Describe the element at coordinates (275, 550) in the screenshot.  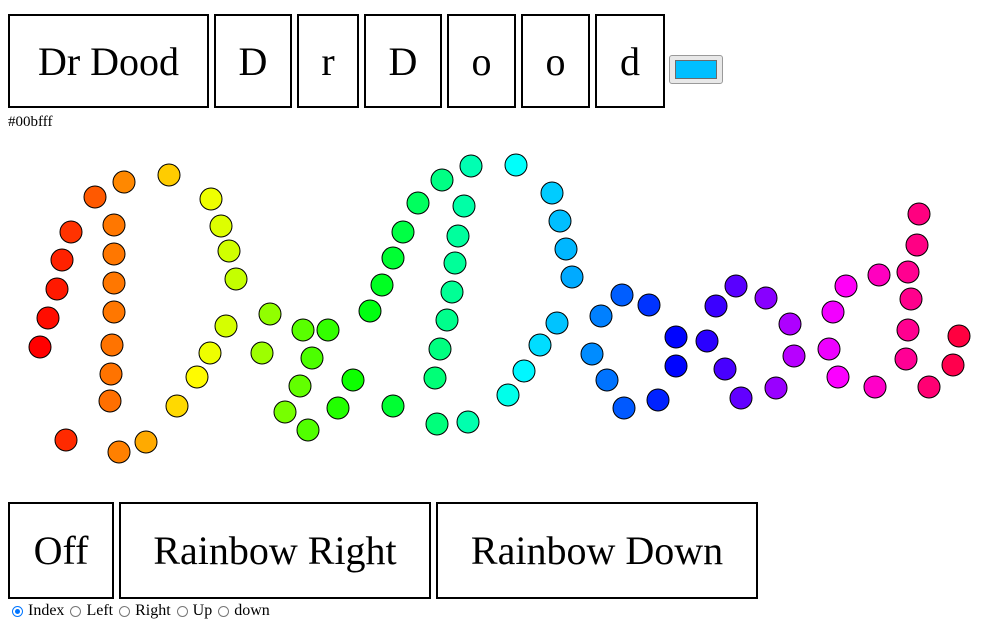
I see `rainbow-right-button: Rainbow Right` at that location.